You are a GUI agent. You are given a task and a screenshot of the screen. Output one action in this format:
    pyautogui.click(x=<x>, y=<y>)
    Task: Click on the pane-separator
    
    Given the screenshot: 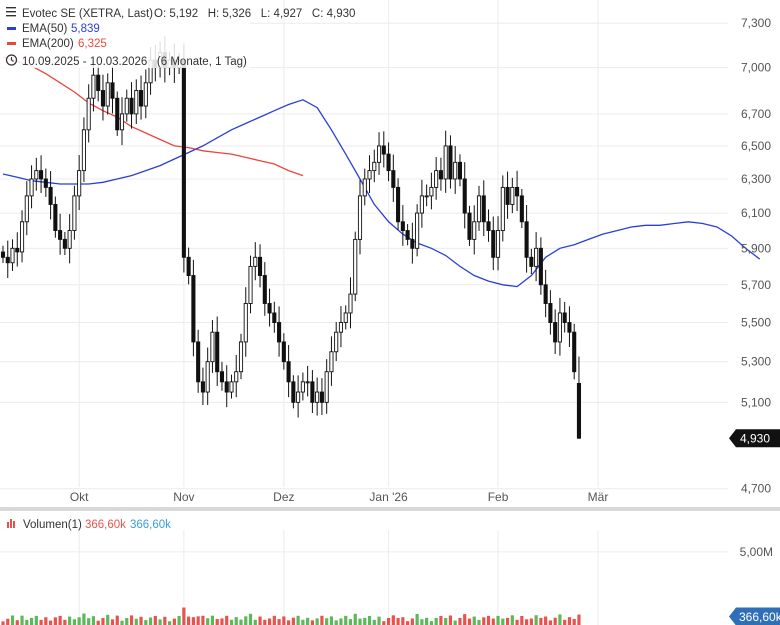 What is the action you would take?
    pyautogui.click(x=390, y=509)
    